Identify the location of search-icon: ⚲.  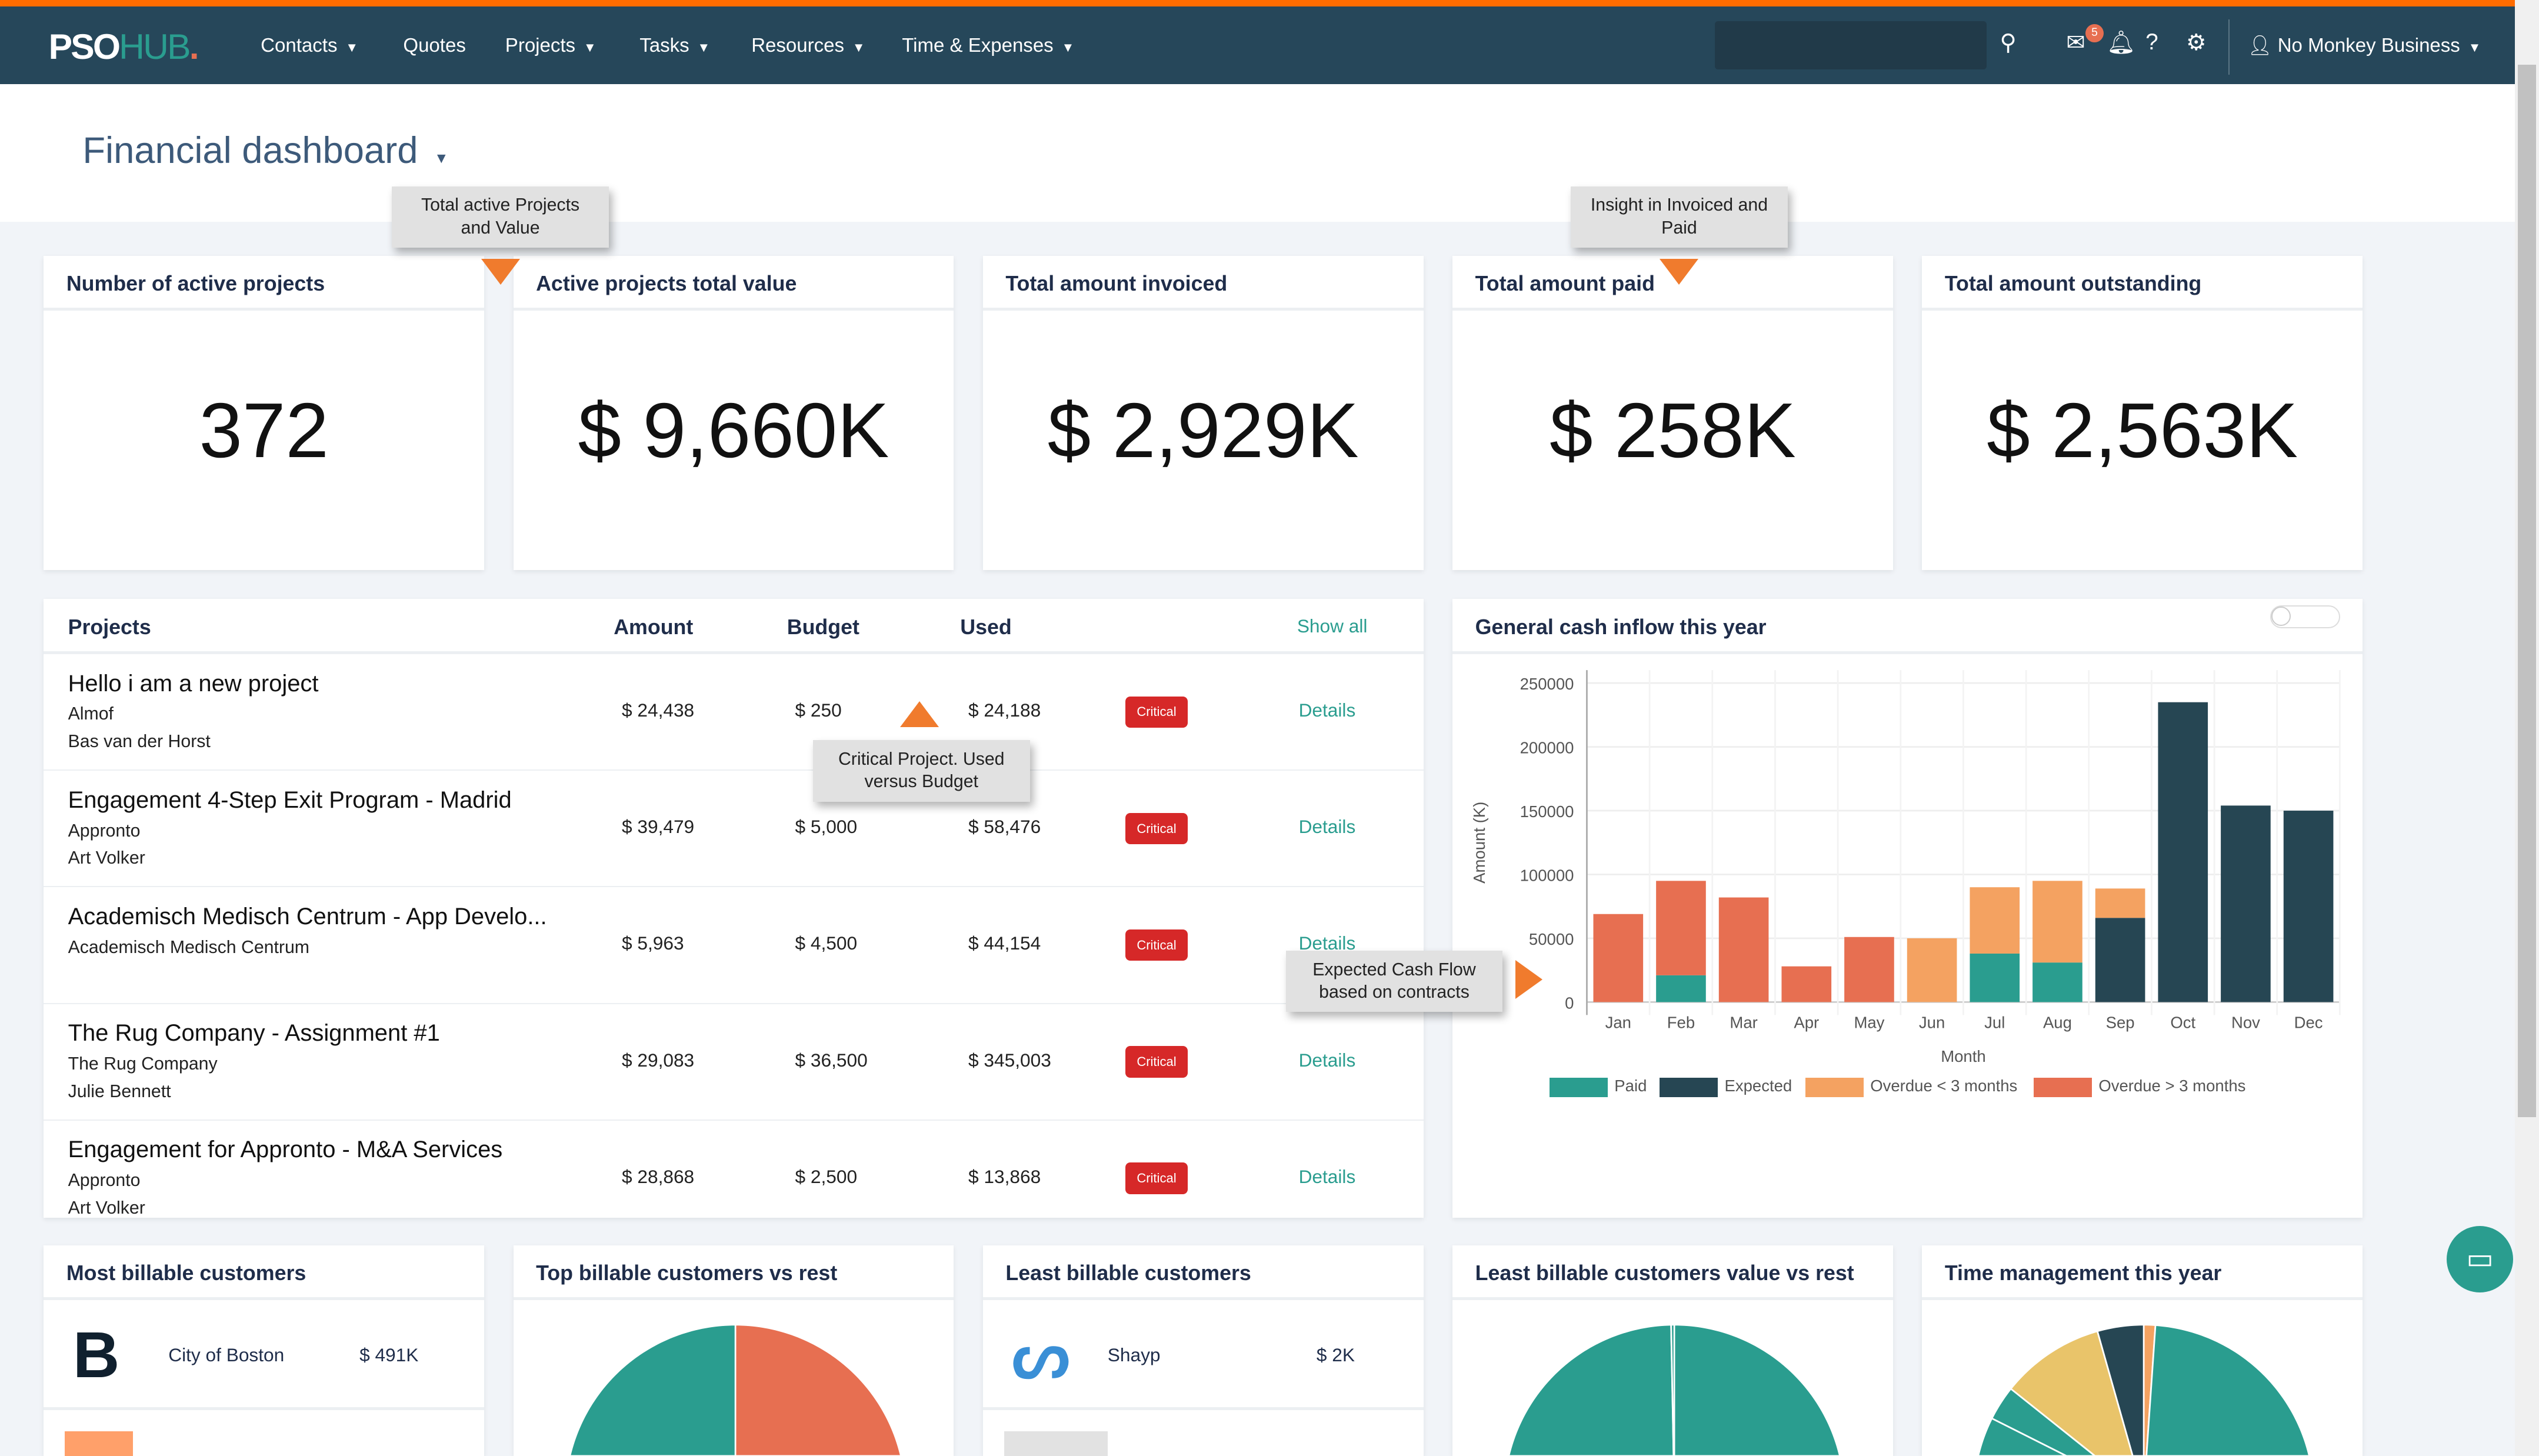
(2009, 42).